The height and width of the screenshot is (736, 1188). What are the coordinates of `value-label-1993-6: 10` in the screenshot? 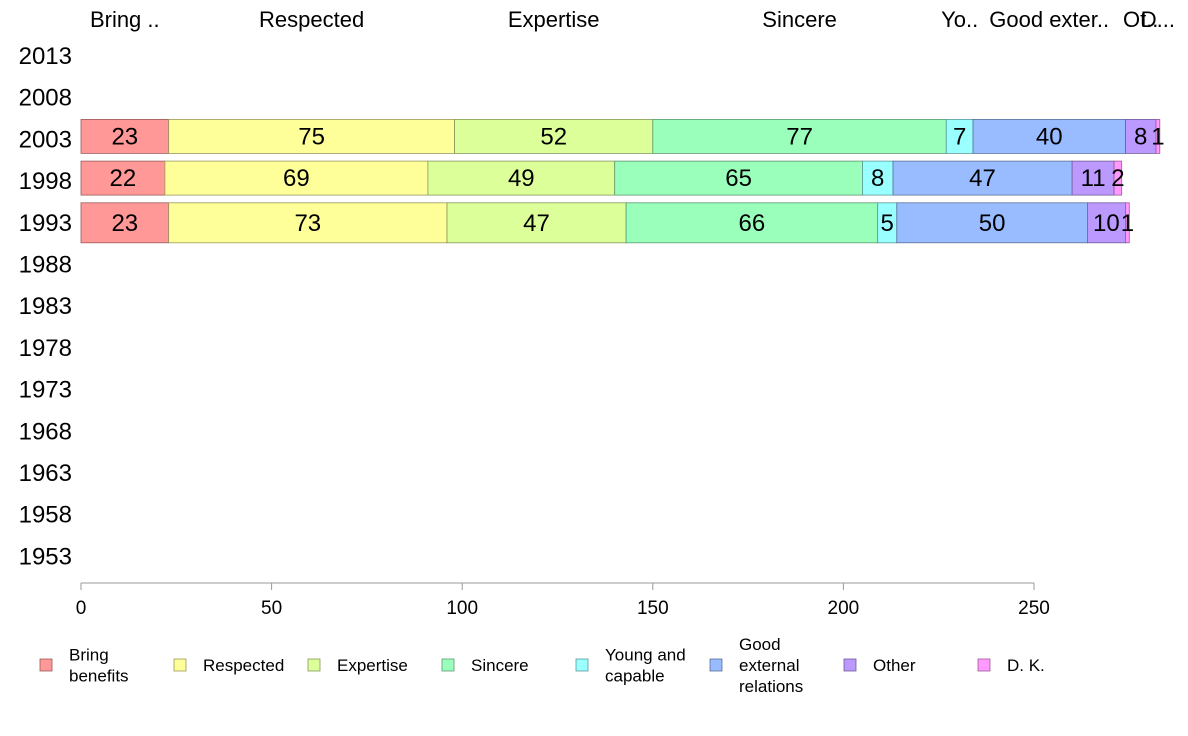 It's located at (1106, 223).